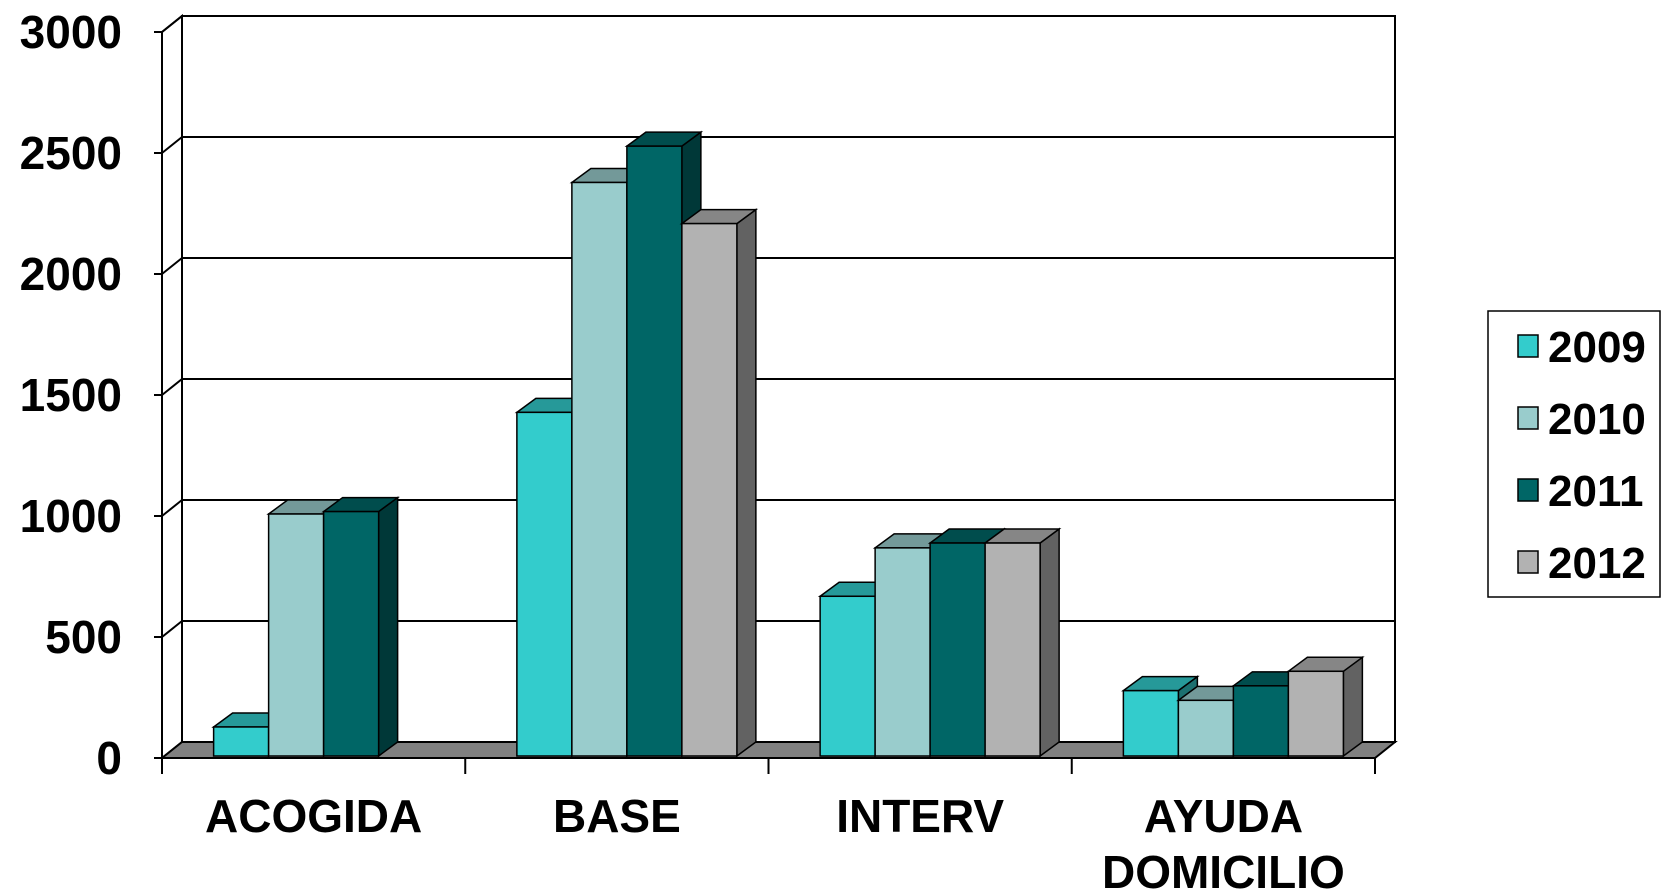  What do you see at coordinates (1597, 419) in the screenshot?
I see `legend-label: 2010` at bounding box center [1597, 419].